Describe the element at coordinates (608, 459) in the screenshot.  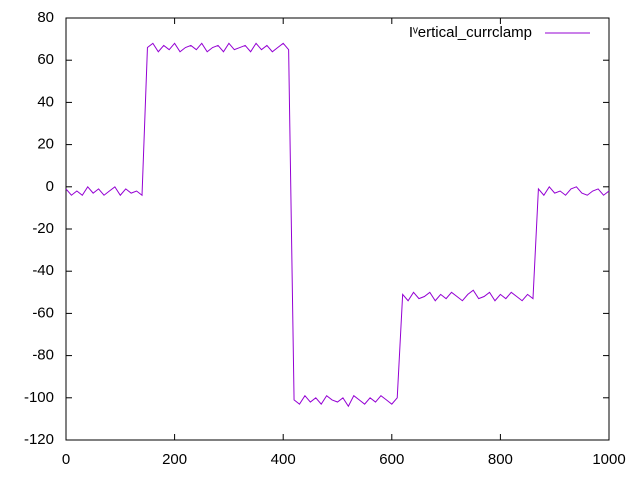
I see `x-tick-label: 1000` at that location.